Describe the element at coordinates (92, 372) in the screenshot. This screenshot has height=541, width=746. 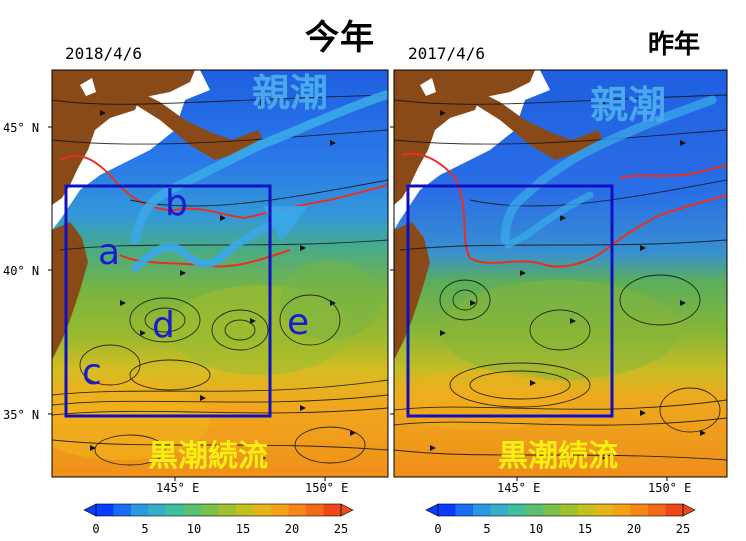
I see `region-c-label: c` at that location.